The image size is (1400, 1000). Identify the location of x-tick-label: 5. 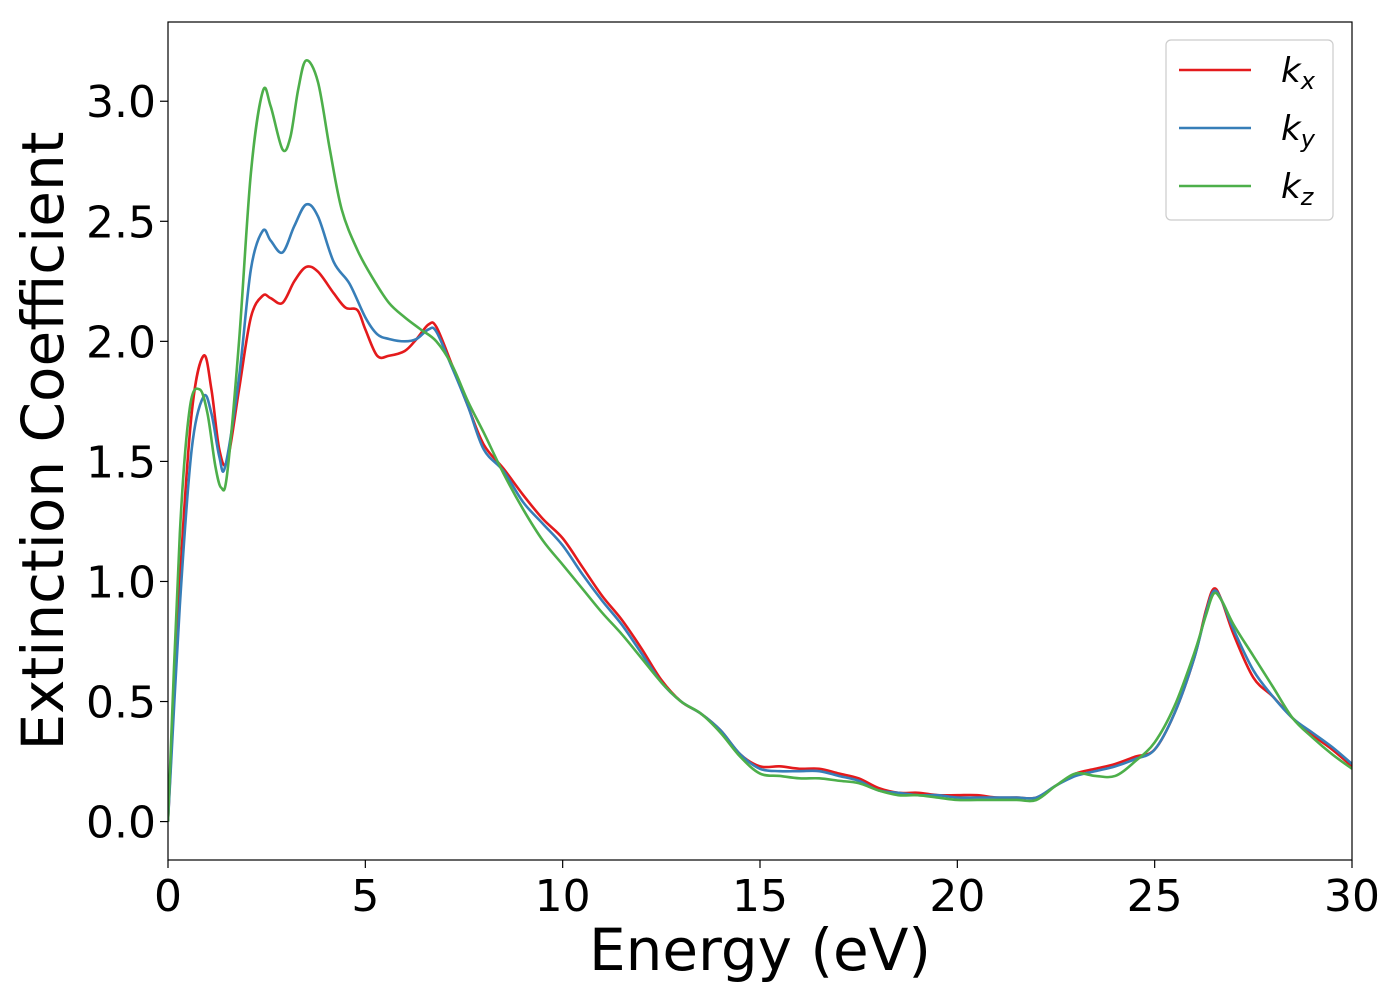
(365, 896).